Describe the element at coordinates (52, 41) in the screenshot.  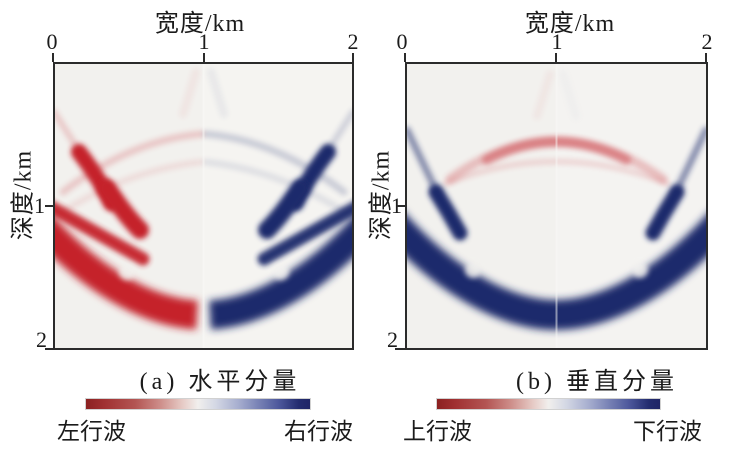
I see `panel-a-xtick-label-0: 0` at that location.